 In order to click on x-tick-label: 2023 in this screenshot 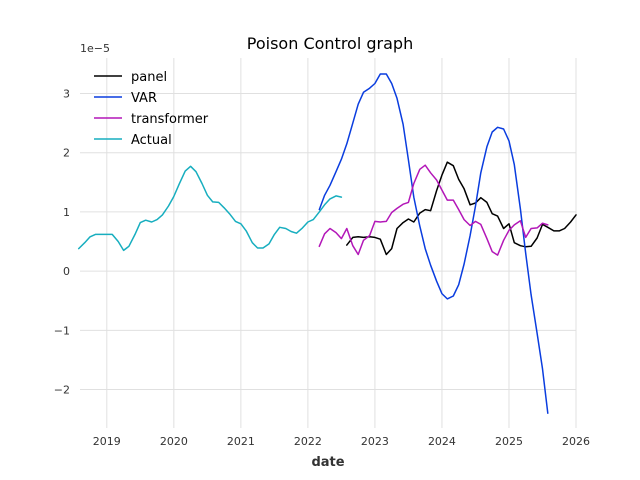, I will do `click(375, 441)`.